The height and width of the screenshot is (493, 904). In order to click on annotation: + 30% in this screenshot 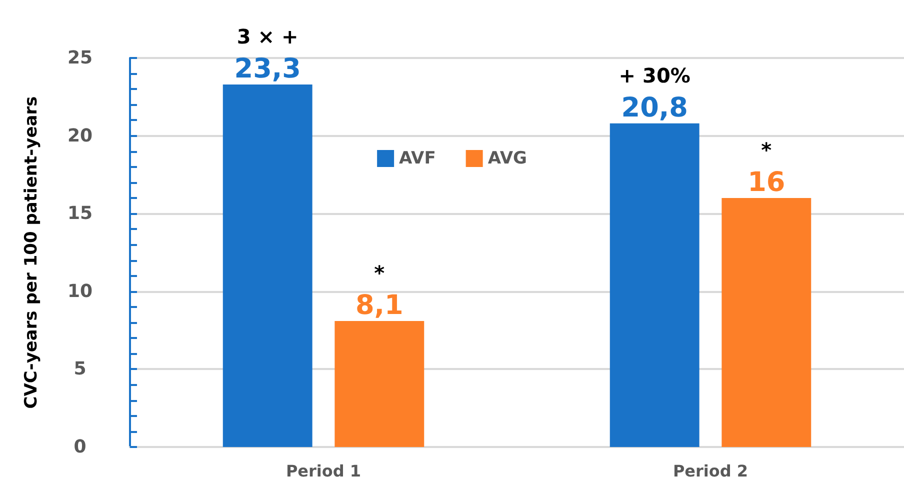, I will do `click(654, 75)`.